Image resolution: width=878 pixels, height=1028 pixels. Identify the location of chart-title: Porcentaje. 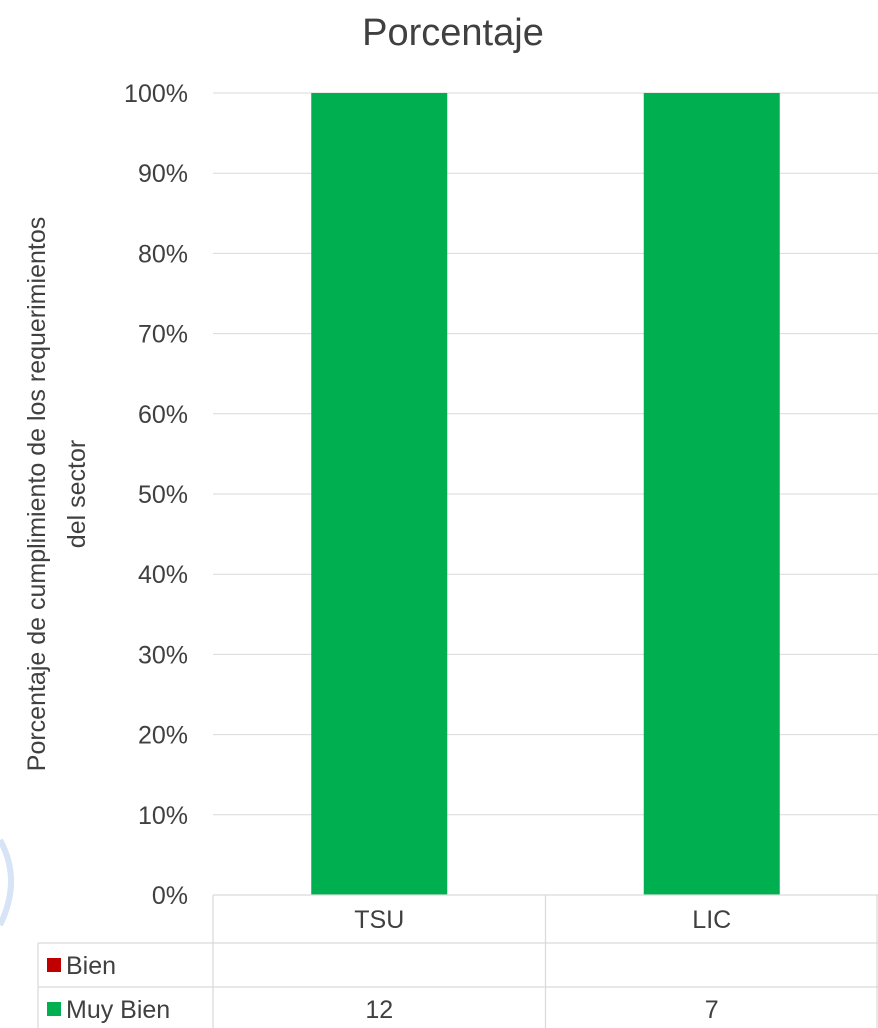
(453, 33).